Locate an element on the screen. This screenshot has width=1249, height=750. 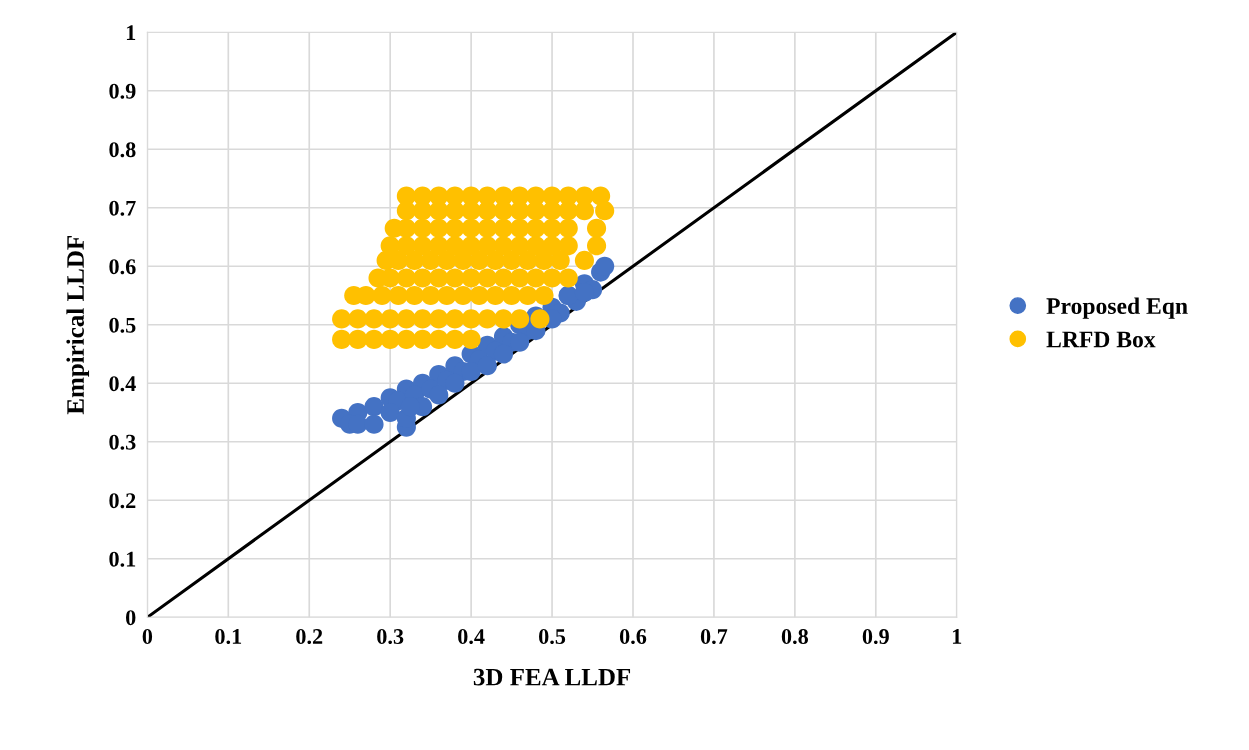
x-tick-label: 0.7 is located at coordinates (714, 637).